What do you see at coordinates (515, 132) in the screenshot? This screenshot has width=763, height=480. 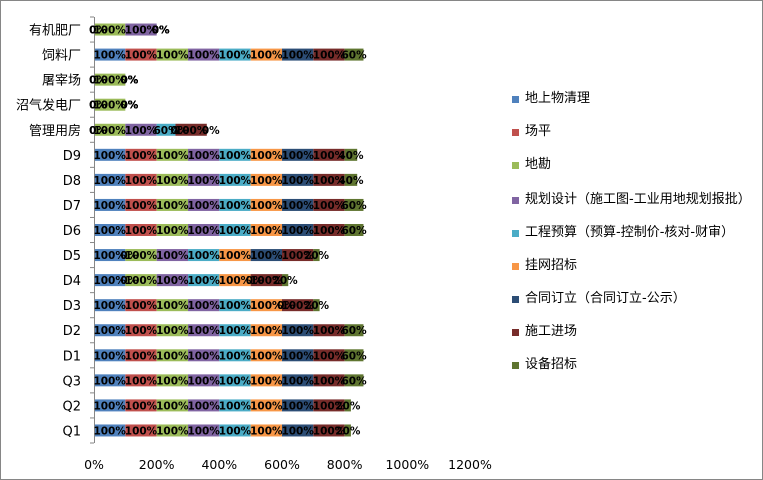 I see `legend-swatch` at bounding box center [515, 132].